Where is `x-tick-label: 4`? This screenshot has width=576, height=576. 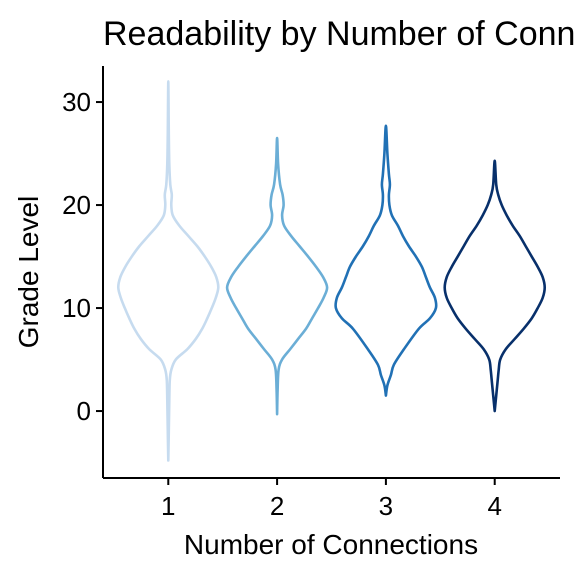
x-tick-label: 4 is located at coordinates (494, 506).